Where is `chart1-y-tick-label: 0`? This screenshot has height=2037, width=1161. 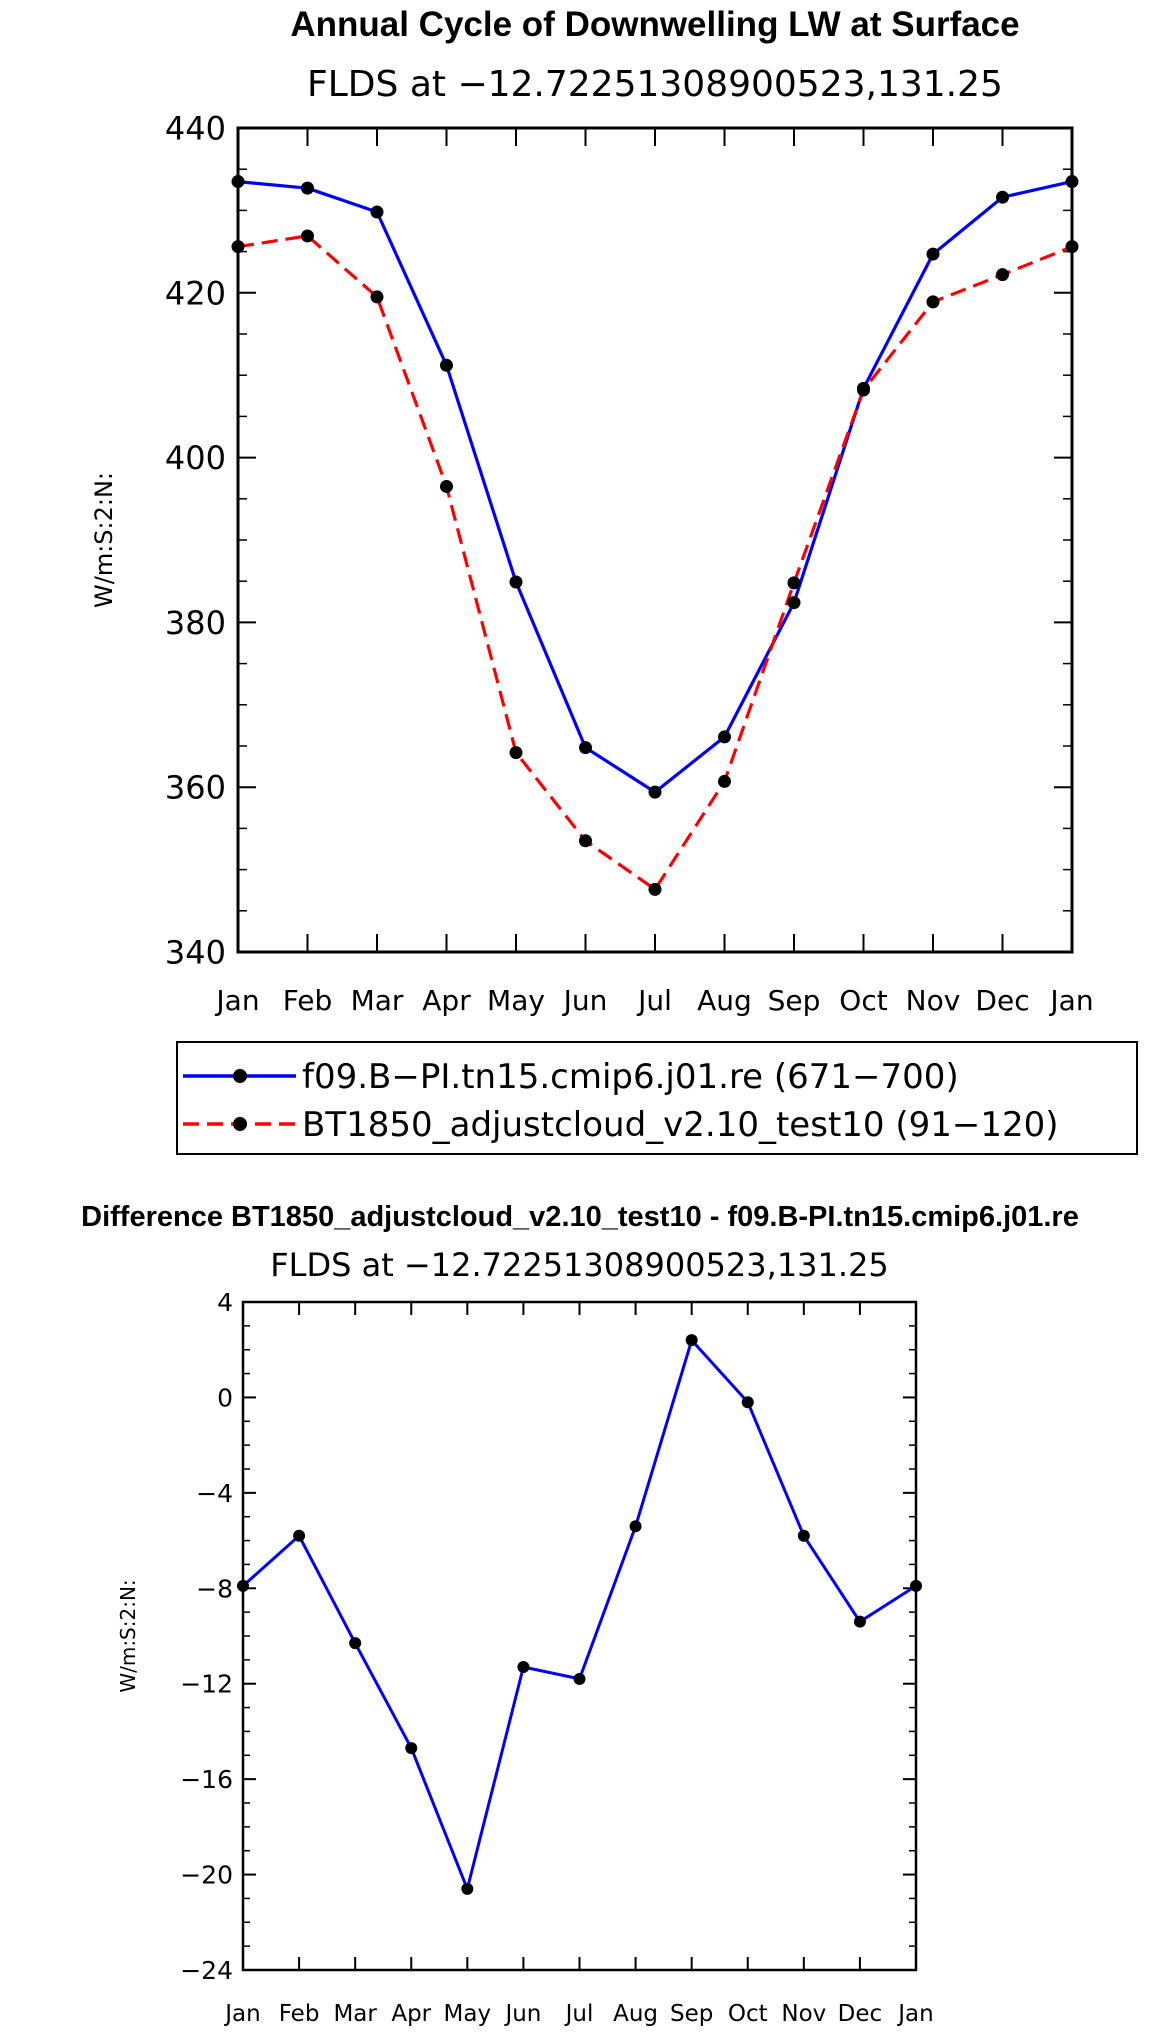 chart1-y-tick-label: 0 is located at coordinates (225, 1397).